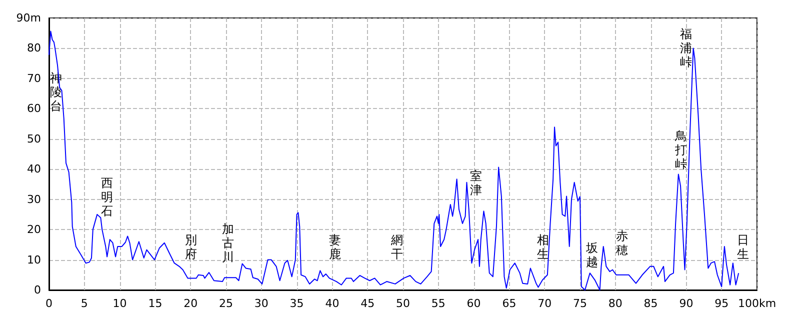 The height and width of the screenshot is (320, 800). What do you see at coordinates (119, 303) in the screenshot?
I see `x-tick-label: 10` at bounding box center [119, 303].